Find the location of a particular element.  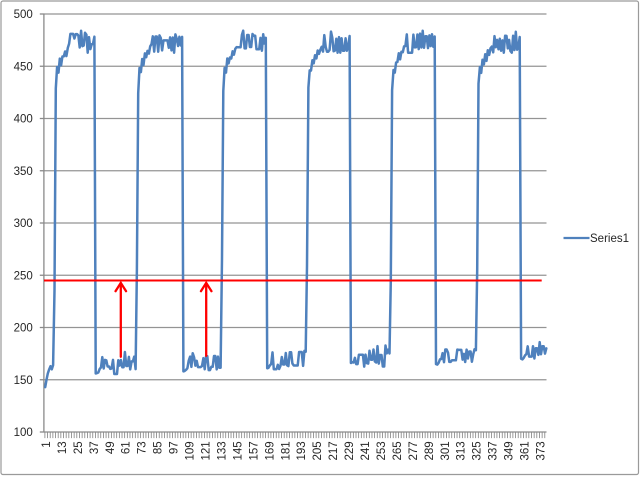

svg-text: 157 is located at coordinates (254, 450).